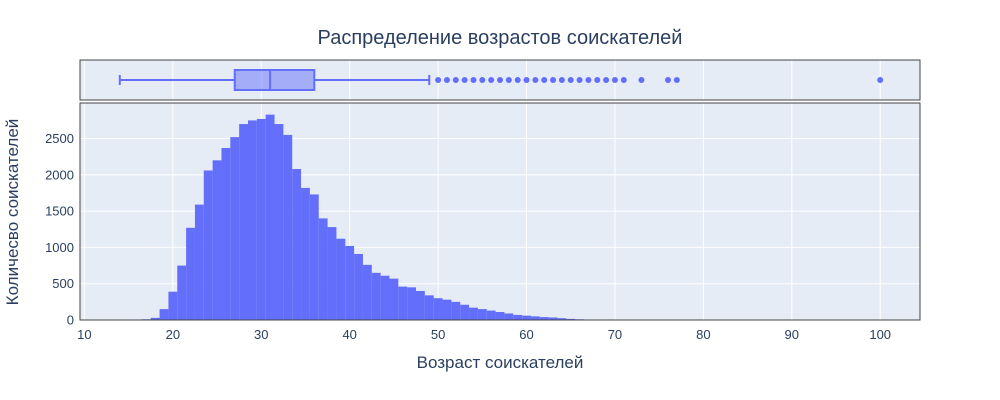  I want to click on y-tick-label: 500, so click(63, 283).